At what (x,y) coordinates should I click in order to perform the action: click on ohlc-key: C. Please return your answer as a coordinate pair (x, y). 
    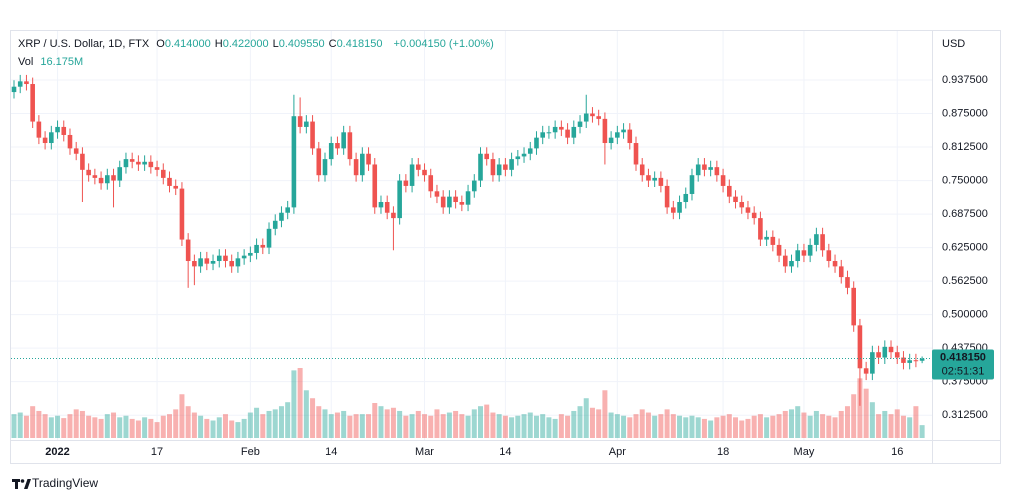
    Looking at the image, I should click on (332, 44).